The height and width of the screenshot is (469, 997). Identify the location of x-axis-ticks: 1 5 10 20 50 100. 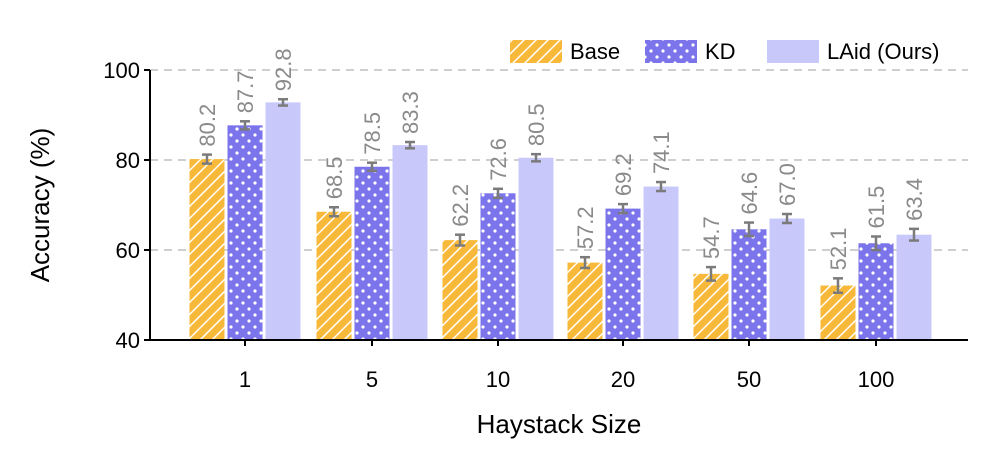
(566, 366).